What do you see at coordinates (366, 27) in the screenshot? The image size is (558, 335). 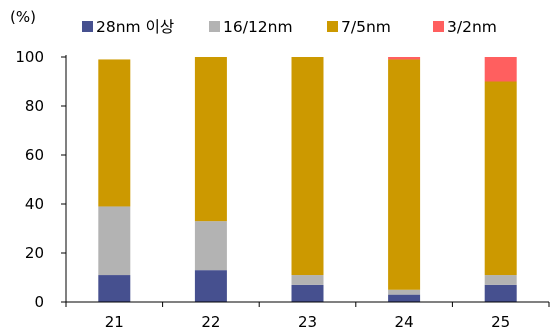 I see `legend-label-2: 7/5nm` at bounding box center [366, 27].